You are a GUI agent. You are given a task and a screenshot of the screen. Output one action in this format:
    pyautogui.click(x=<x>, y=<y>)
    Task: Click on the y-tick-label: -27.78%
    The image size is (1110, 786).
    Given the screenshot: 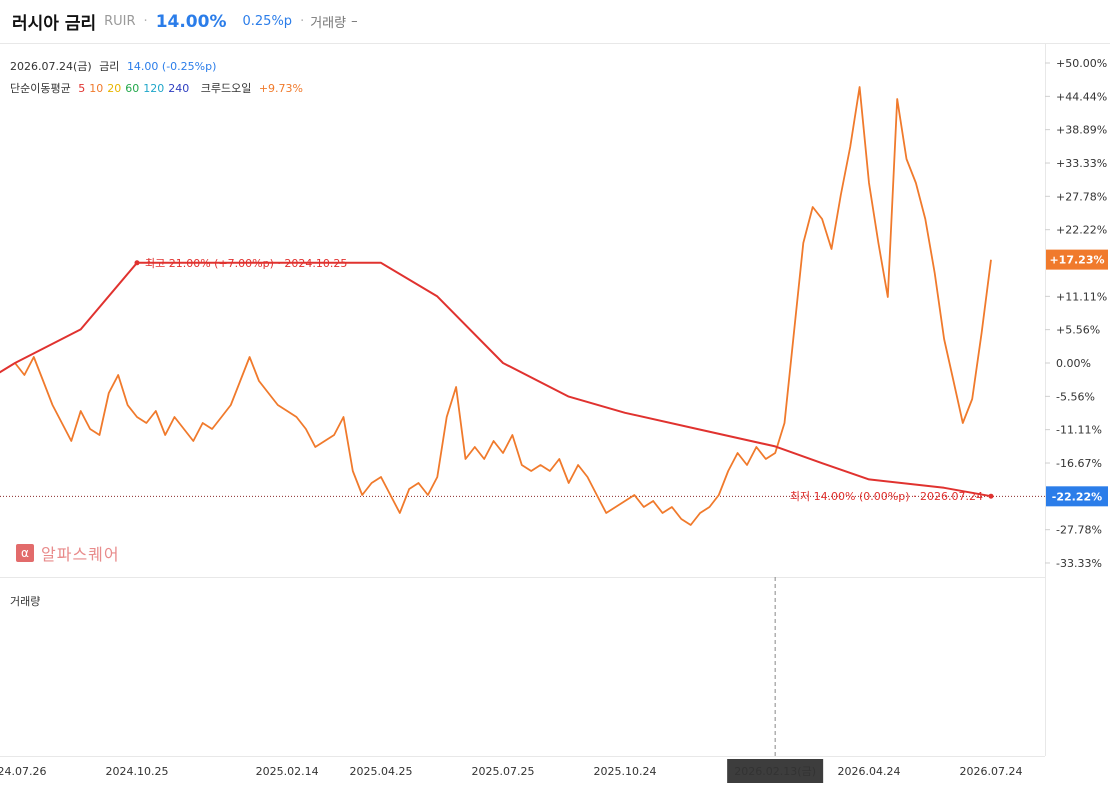 What is the action you would take?
    pyautogui.click(x=1079, y=530)
    